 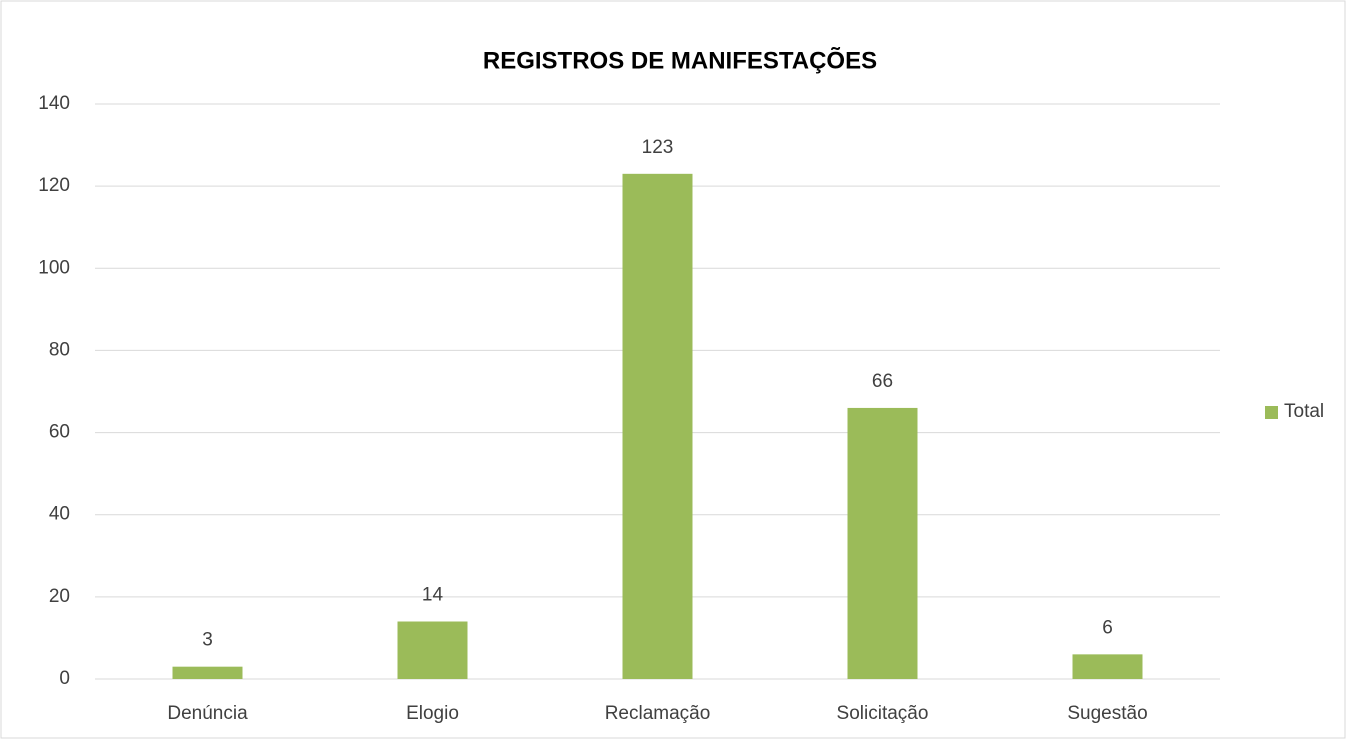 I want to click on data-label: 123, so click(x=658, y=147).